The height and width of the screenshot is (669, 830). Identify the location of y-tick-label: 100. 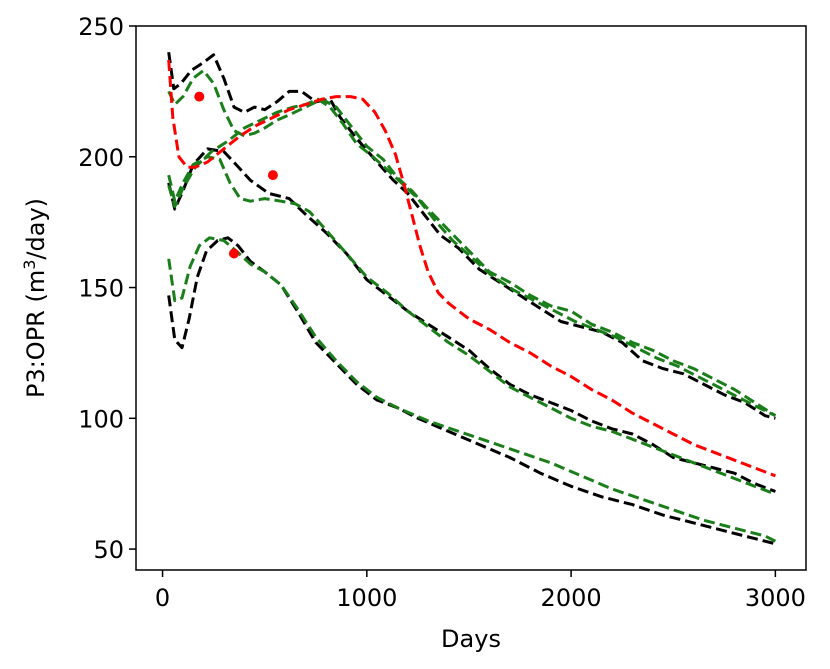
(101, 419).